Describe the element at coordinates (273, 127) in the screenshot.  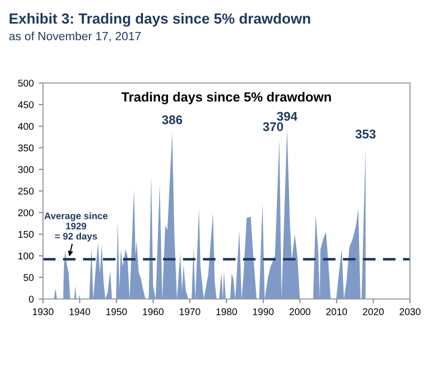
I see `annotation: 370` at that location.